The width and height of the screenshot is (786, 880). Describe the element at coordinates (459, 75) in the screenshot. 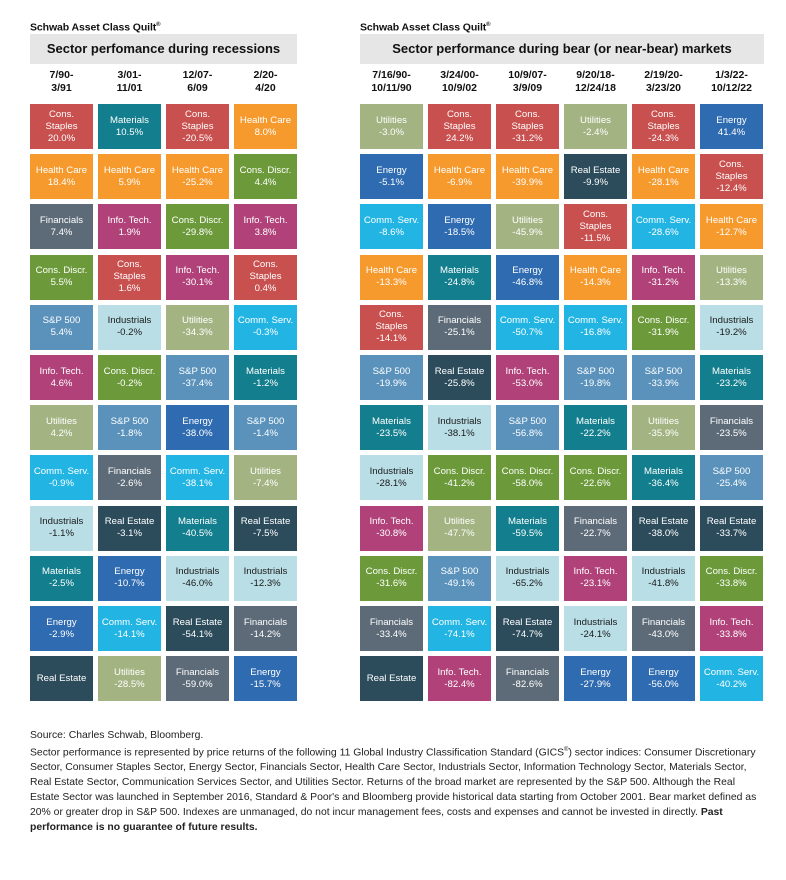

I see `period-header-line: 3/24/00-` at that location.